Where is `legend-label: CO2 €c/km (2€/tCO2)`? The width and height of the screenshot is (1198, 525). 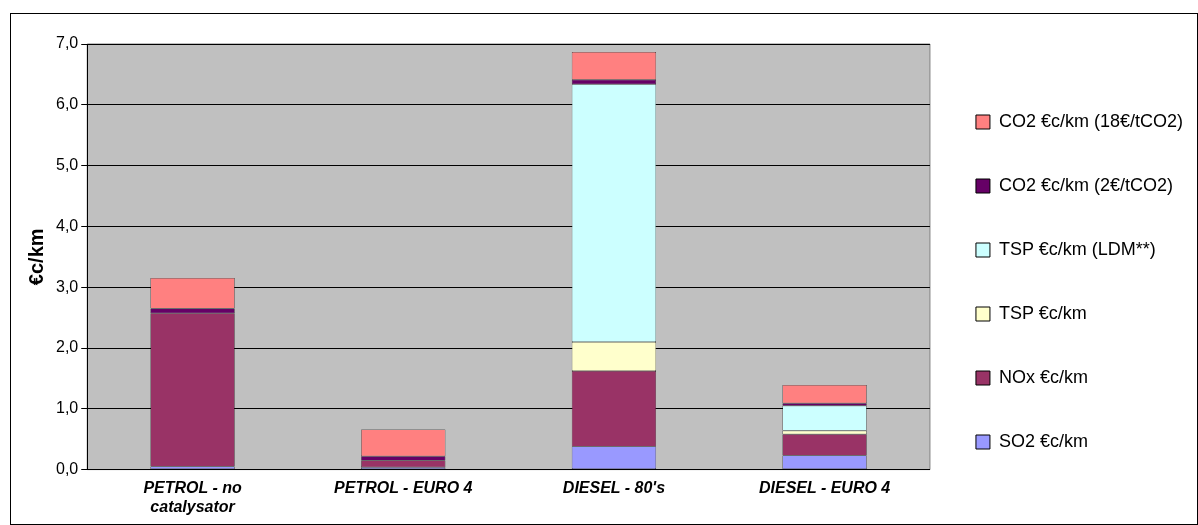
legend-label: CO2 €c/km (2€/tCO2) is located at coordinates (1085, 184).